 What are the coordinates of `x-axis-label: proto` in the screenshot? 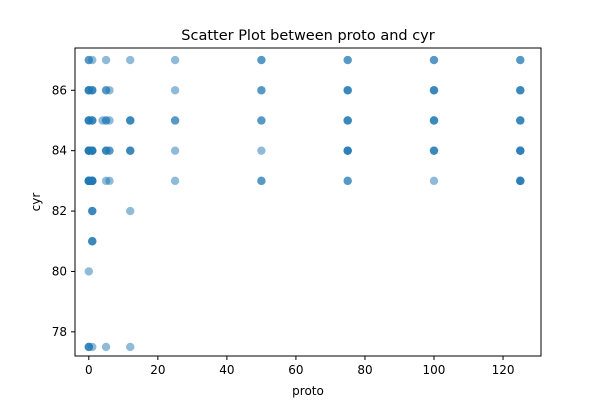 It's located at (308, 391).